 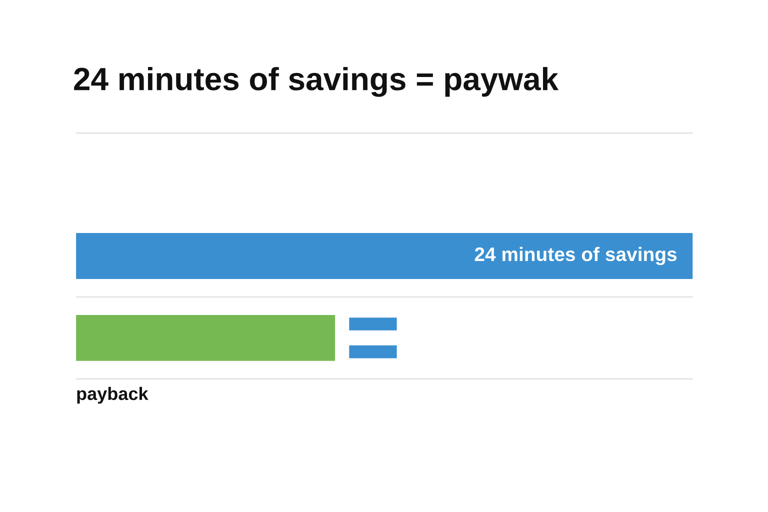 What do you see at coordinates (316, 81) in the screenshot?
I see `chart-title: 24 minutes of savings = paywak` at bounding box center [316, 81].